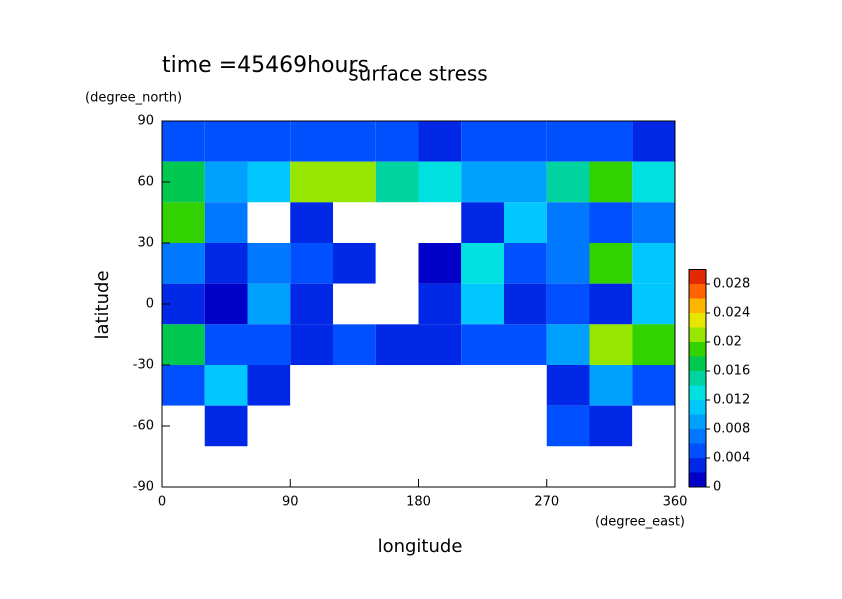  Describe the element at coordinates (162, 502) in the screenshot. I see `x-tick-label: 0` at that location.